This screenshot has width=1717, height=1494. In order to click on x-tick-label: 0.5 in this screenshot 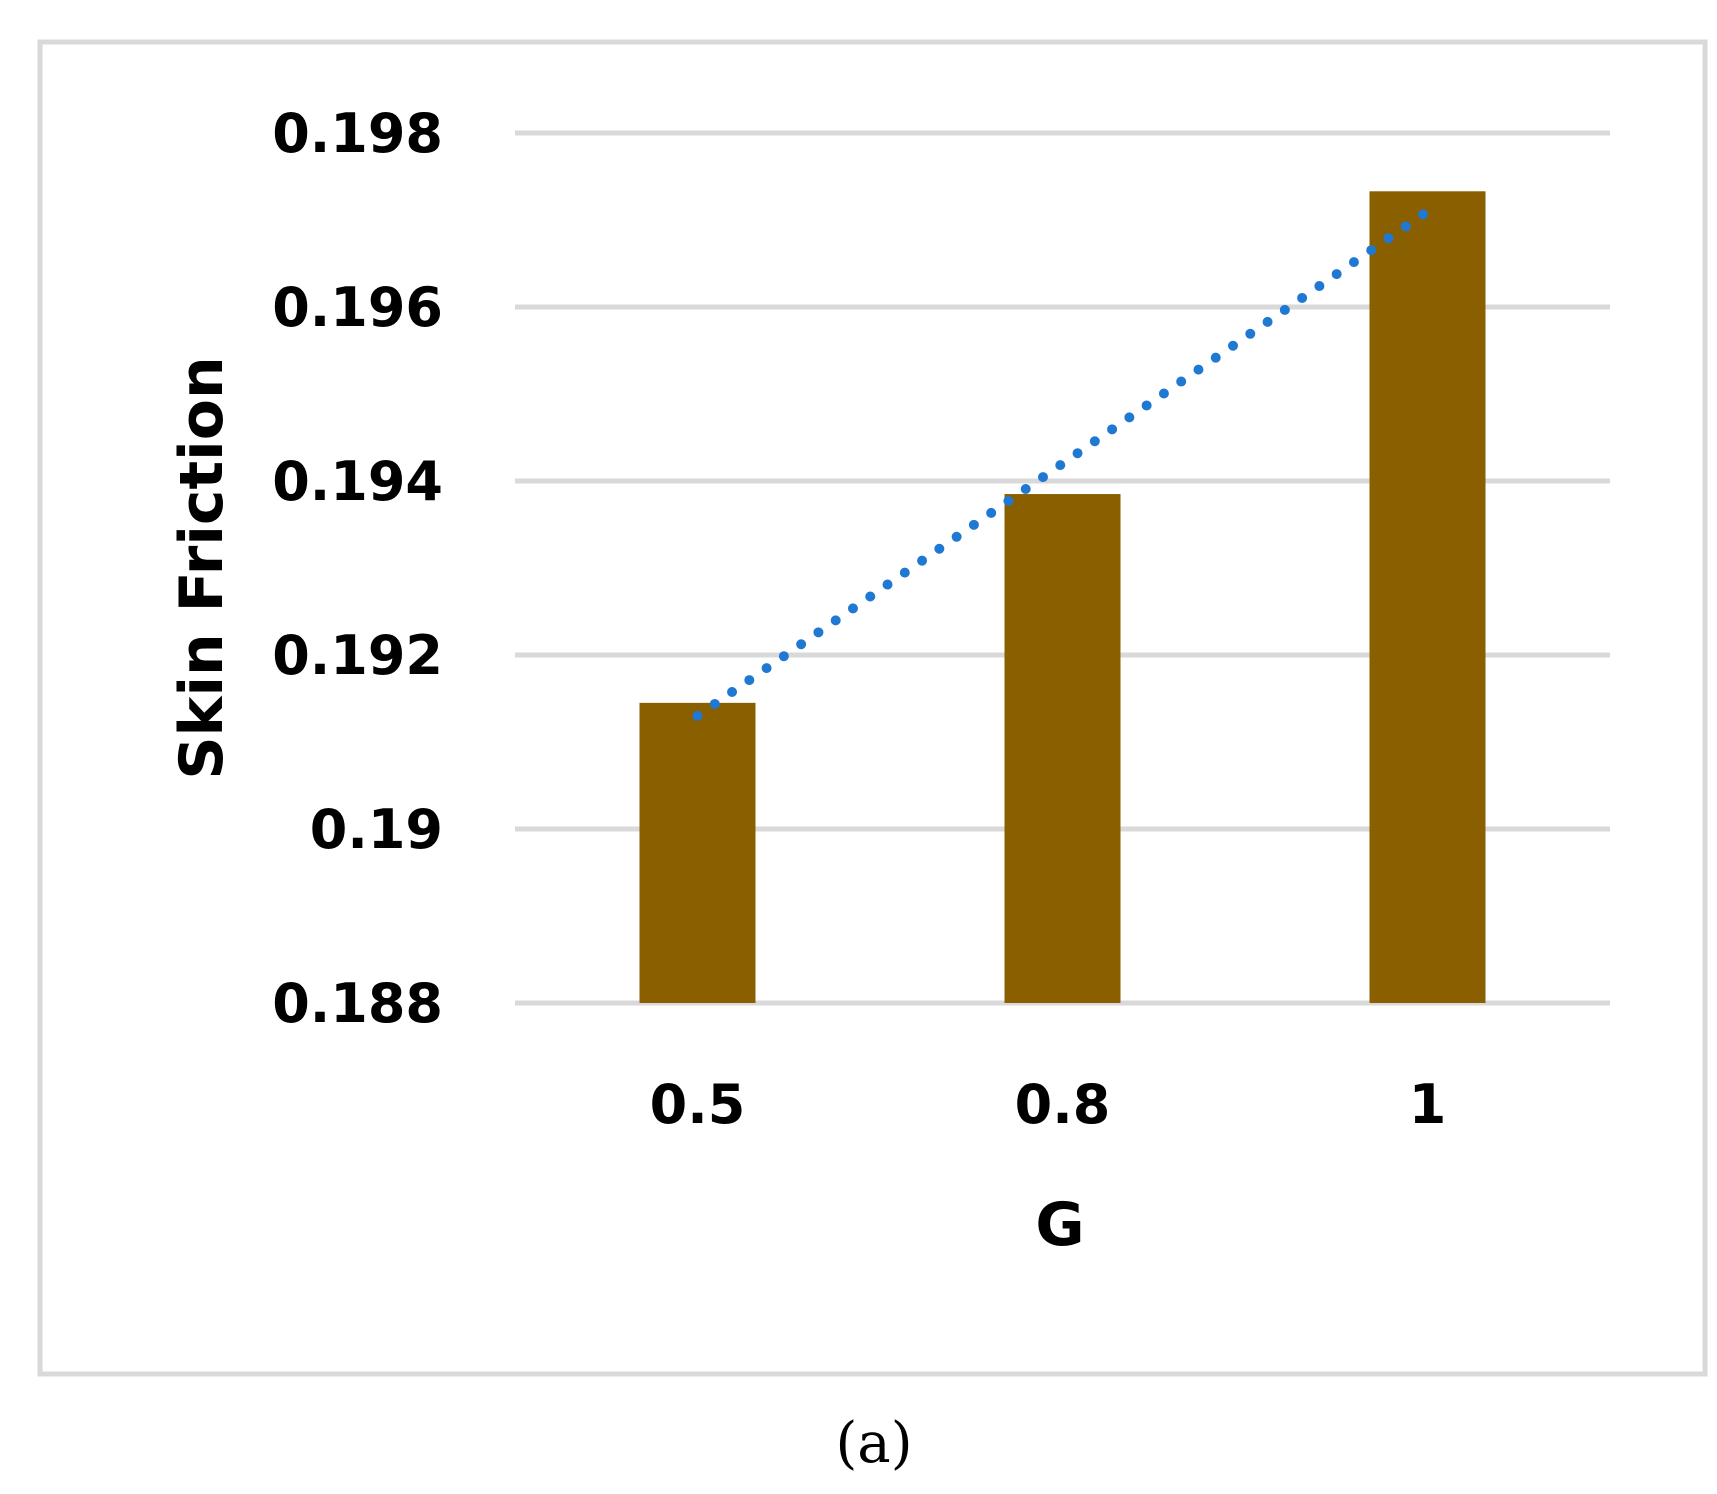, I will do `click(698, 1104)`.